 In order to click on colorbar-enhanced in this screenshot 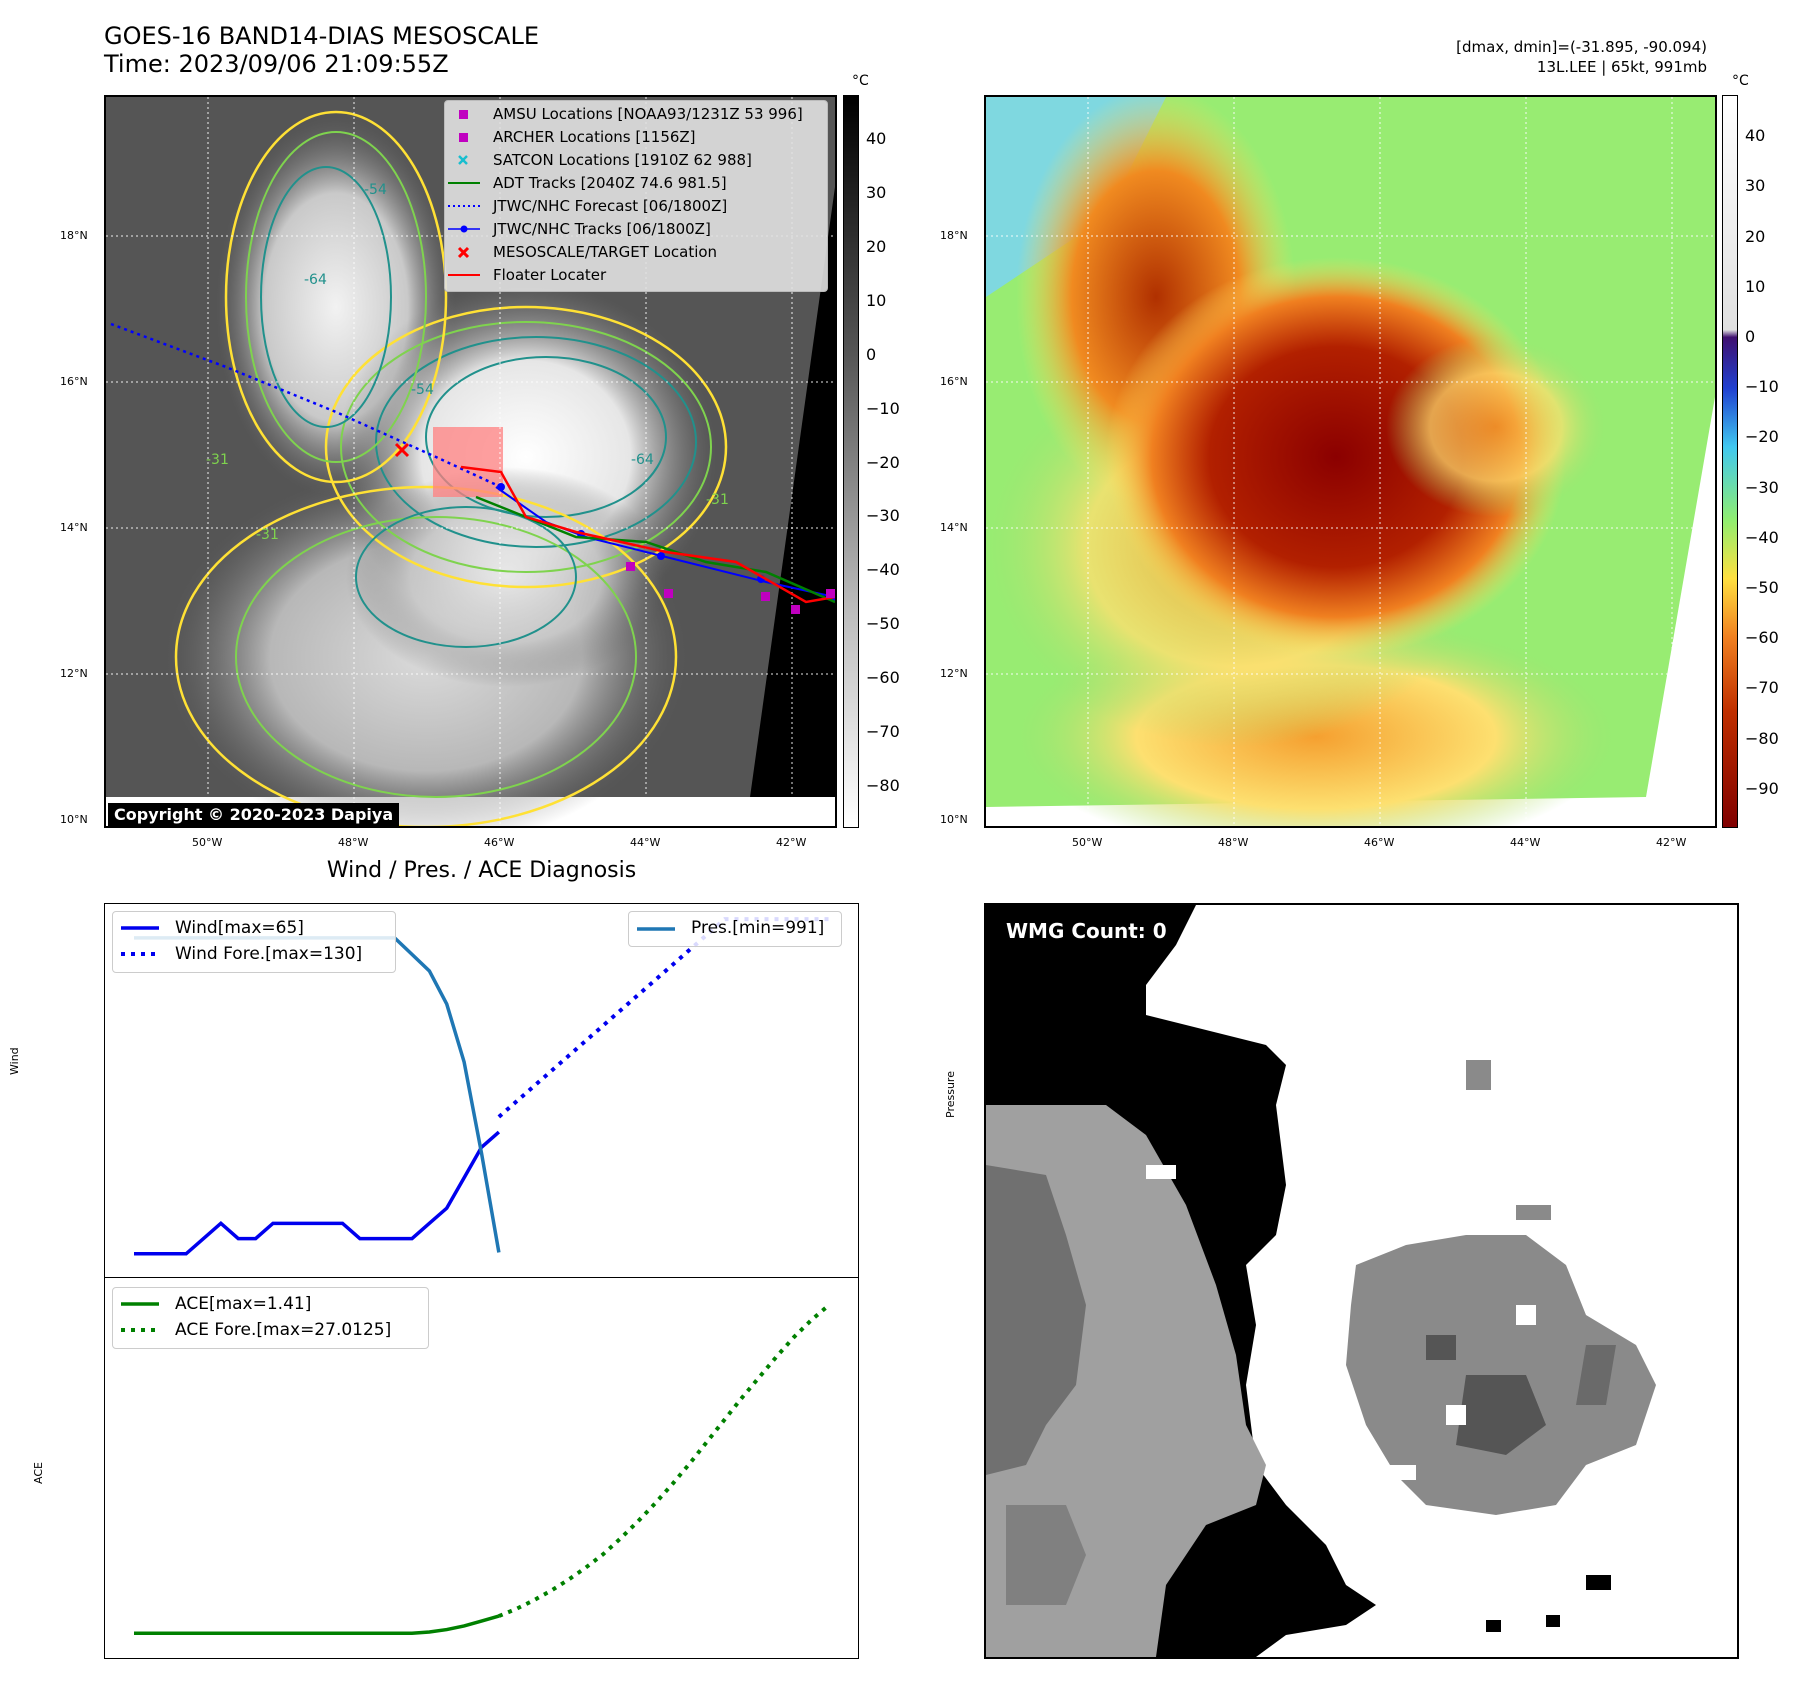, I will do `click(1730, 461)`.